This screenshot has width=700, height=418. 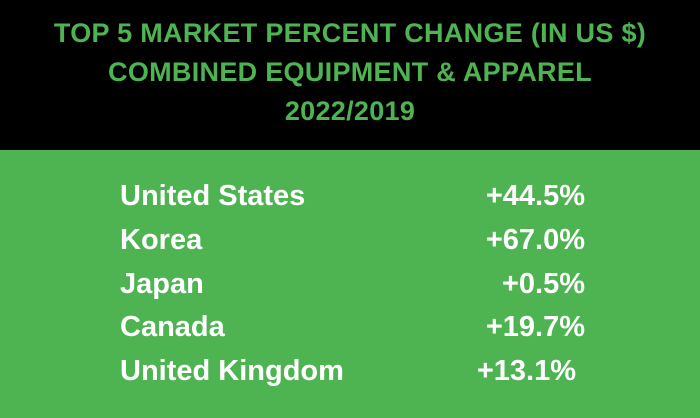 What do you see at coordinates (535, 327) in the screenshot?
I see `percent-change: +19.7%` at bounding box center [535, 327].